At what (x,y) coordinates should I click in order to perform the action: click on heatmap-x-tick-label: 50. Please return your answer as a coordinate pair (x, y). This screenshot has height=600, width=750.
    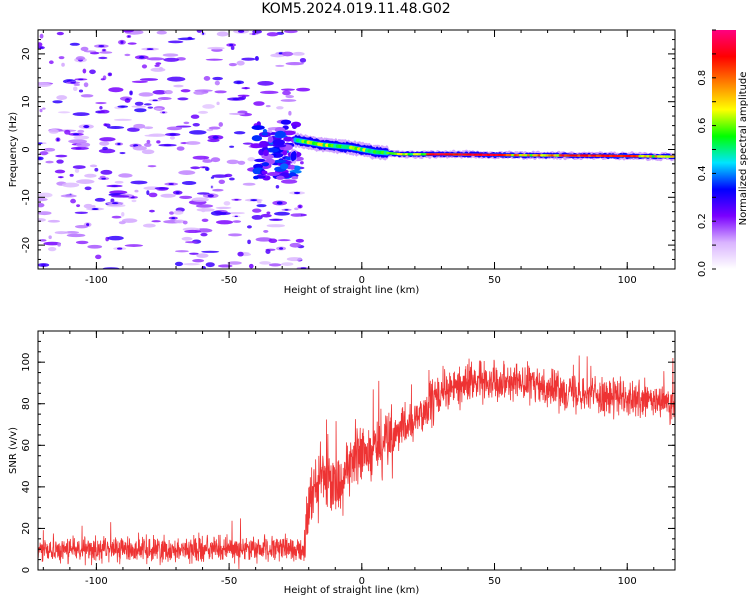
    Looking at the image, I should click on (494, 280).